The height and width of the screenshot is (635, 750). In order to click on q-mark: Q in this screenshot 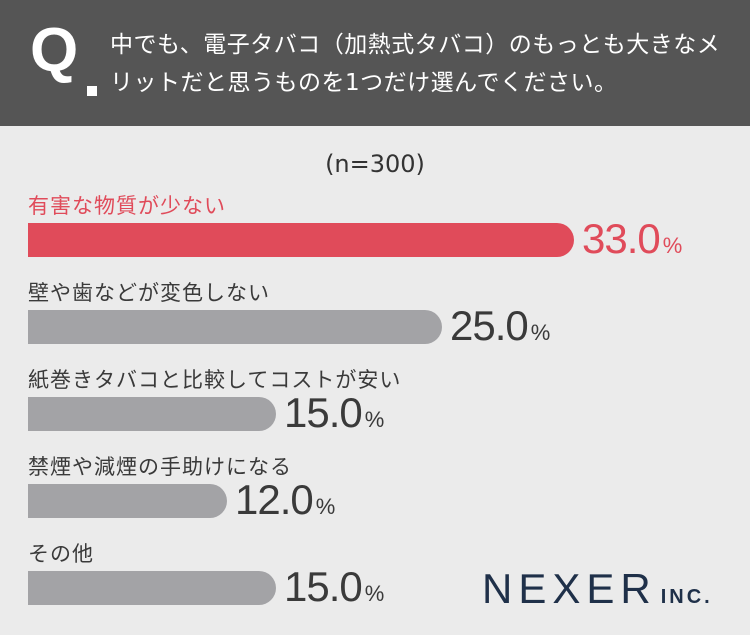, I will do `click(54, 50)`.